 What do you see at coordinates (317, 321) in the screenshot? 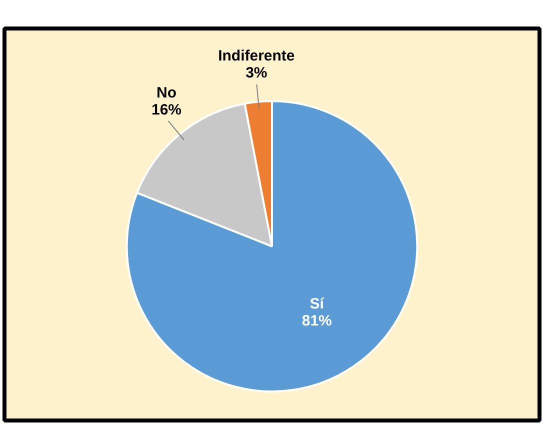
I see `data-label: 81%` at bounding box center [317, 321].